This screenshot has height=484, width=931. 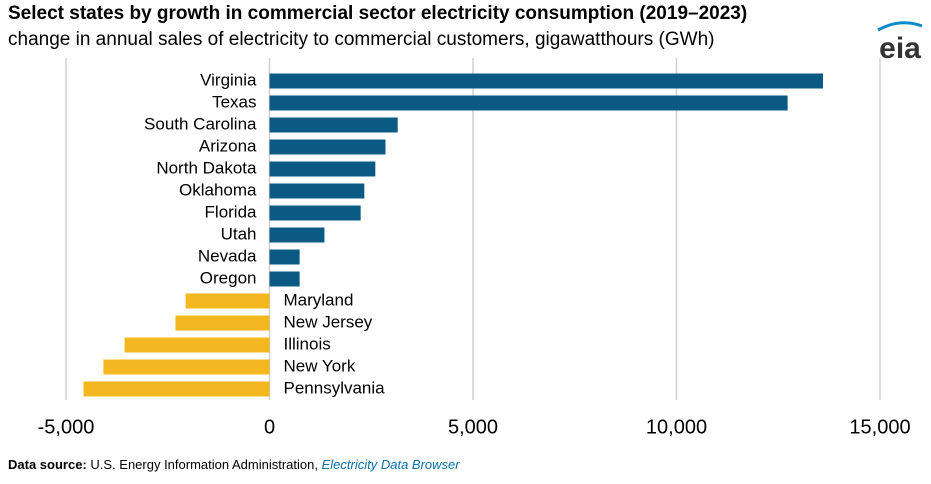 I want to click on x-tick-label: 5,000, so click(x=473, y=427).